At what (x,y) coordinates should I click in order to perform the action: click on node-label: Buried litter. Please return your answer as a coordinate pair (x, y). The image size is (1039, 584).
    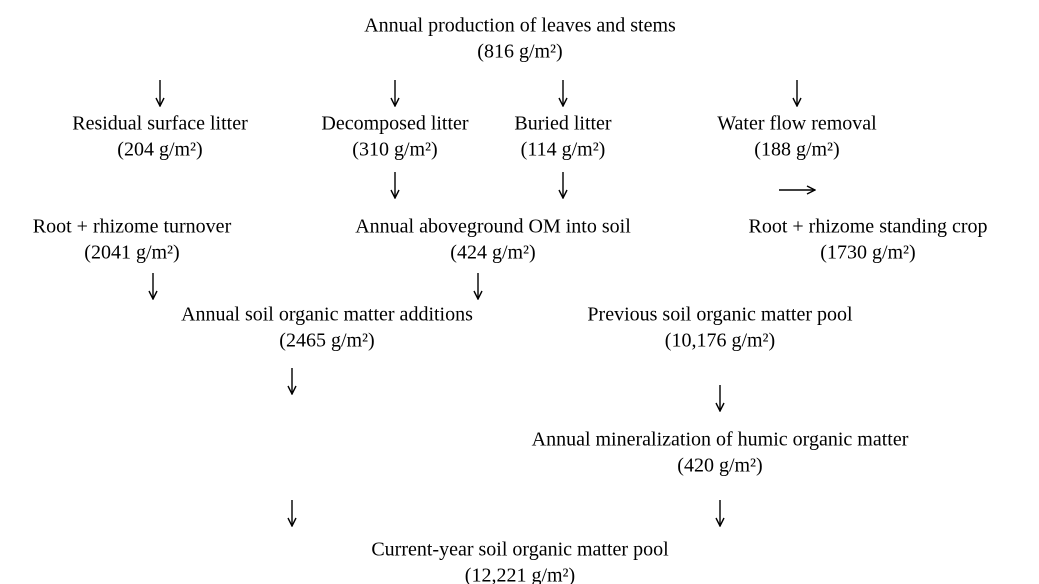
    Looking at the image, I should click on (563, 124).